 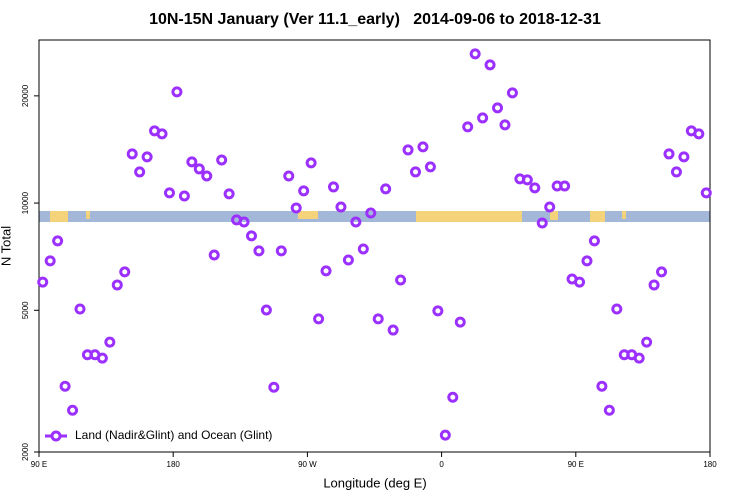 What do you see at coordinates (173, 435) in the screenshot?
I see `legend-label: Land (Nadir&Glint) and Ocean (Glint)` at bounding box center [173, 435].